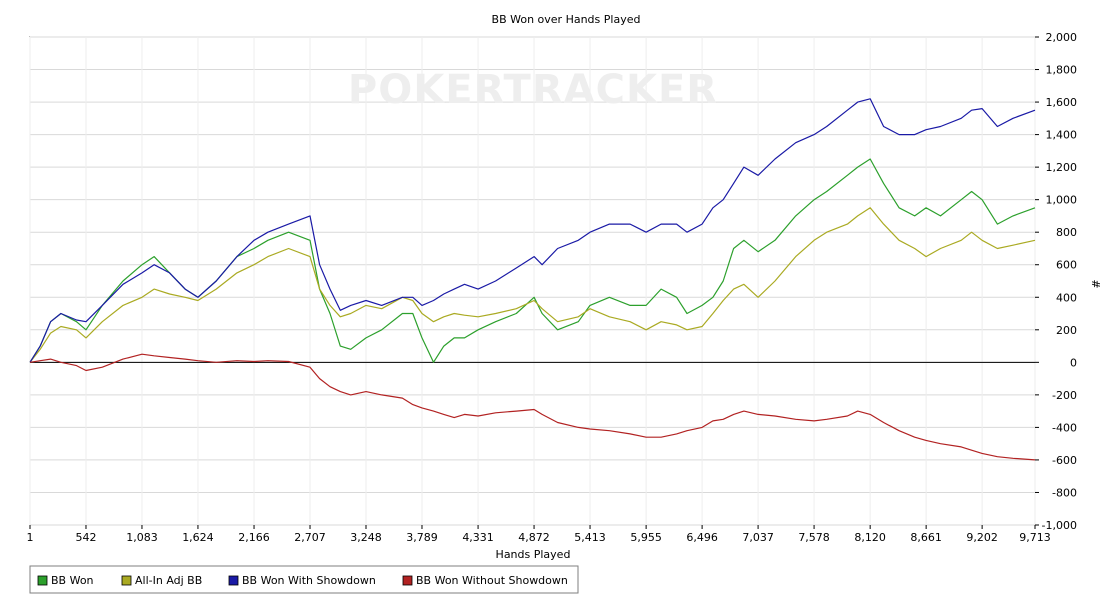  Describe the element at coordinates (758, 537) in the screenshot. I see `x-tick-label: 7,037` at that location.